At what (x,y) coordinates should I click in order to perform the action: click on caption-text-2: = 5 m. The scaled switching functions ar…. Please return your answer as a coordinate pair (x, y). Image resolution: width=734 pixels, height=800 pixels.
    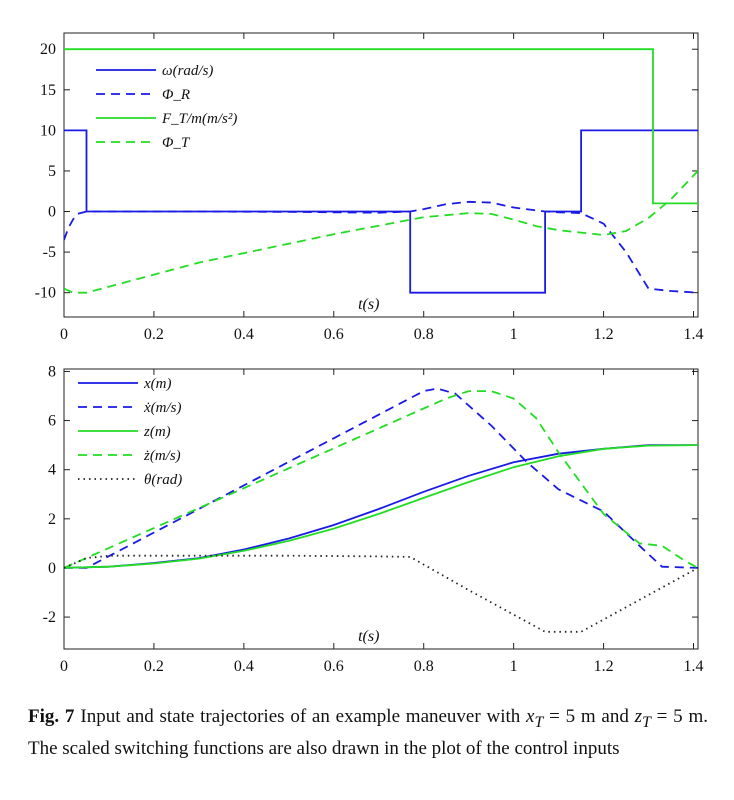
    Looking at the image, I should click on (368, 732).